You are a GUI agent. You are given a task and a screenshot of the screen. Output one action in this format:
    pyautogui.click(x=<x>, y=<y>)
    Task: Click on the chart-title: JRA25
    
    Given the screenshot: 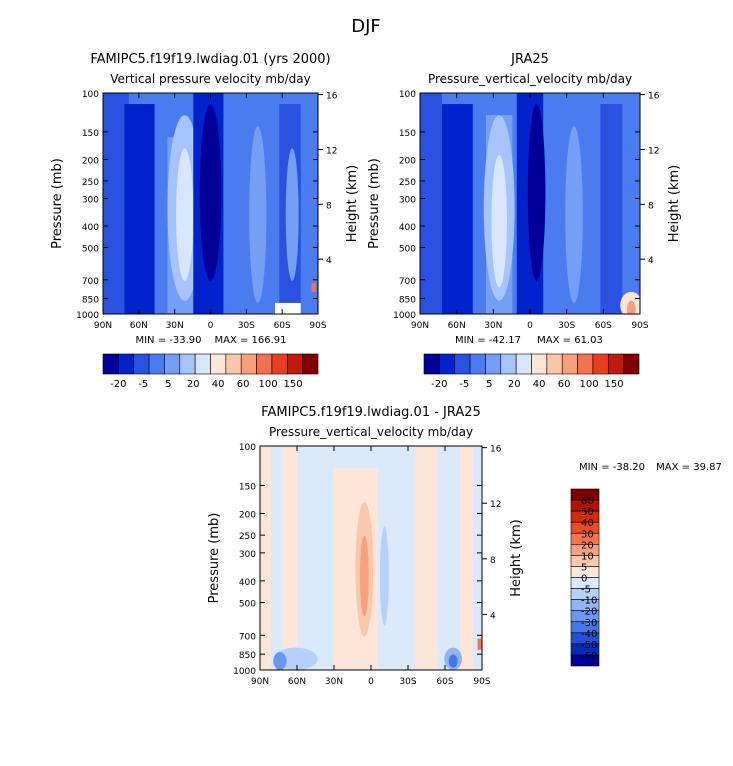 What is the action you would take?
    pyautogui.click(x=529, y=59)
    